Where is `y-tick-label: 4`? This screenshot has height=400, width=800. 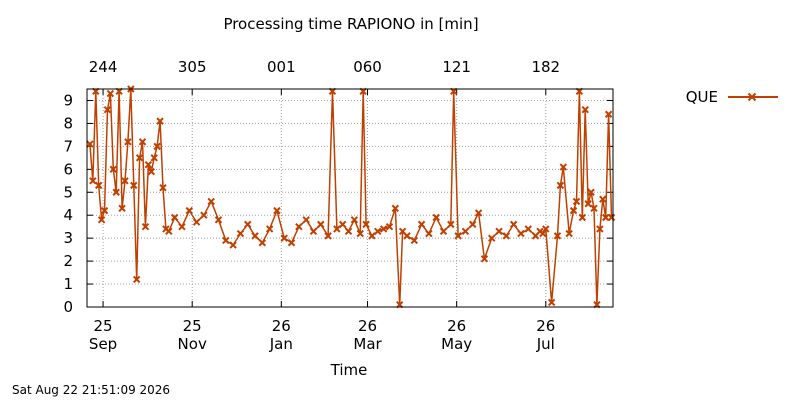 y-tick-label: 4 is located at coordinates (68, 215).